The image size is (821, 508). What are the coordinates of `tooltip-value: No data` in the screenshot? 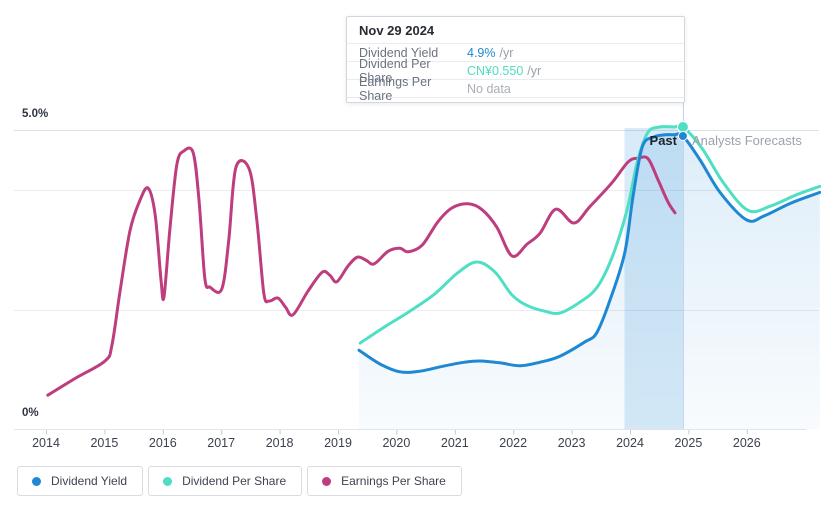 It's located at (489, 88).